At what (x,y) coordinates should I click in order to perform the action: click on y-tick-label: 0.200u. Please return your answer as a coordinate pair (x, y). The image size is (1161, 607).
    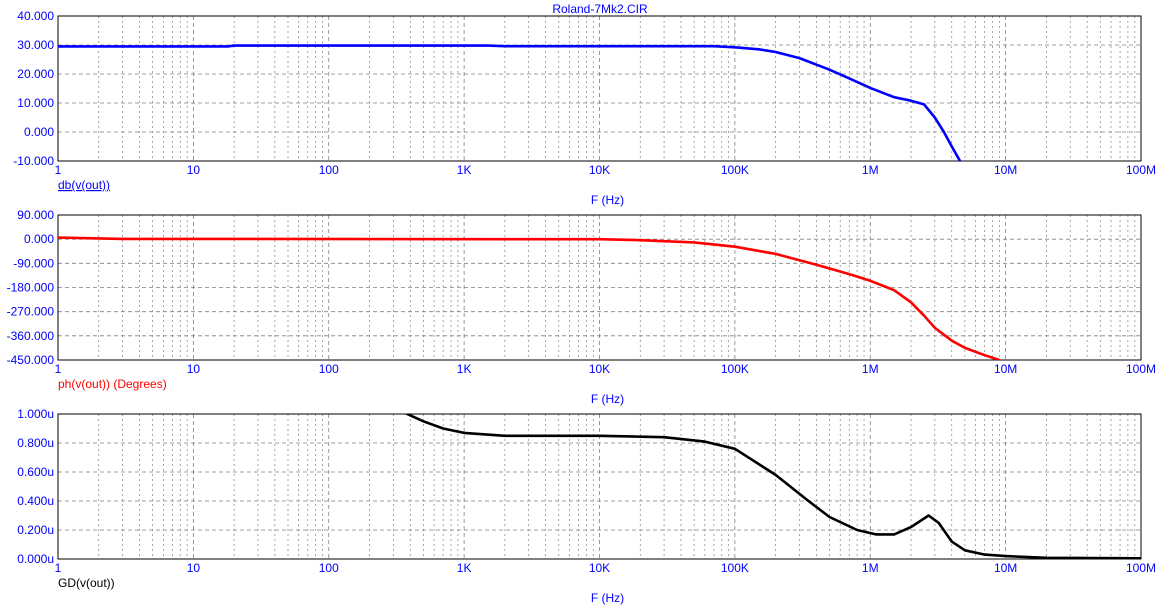
    Looking at the image, I should click on (35, 530).